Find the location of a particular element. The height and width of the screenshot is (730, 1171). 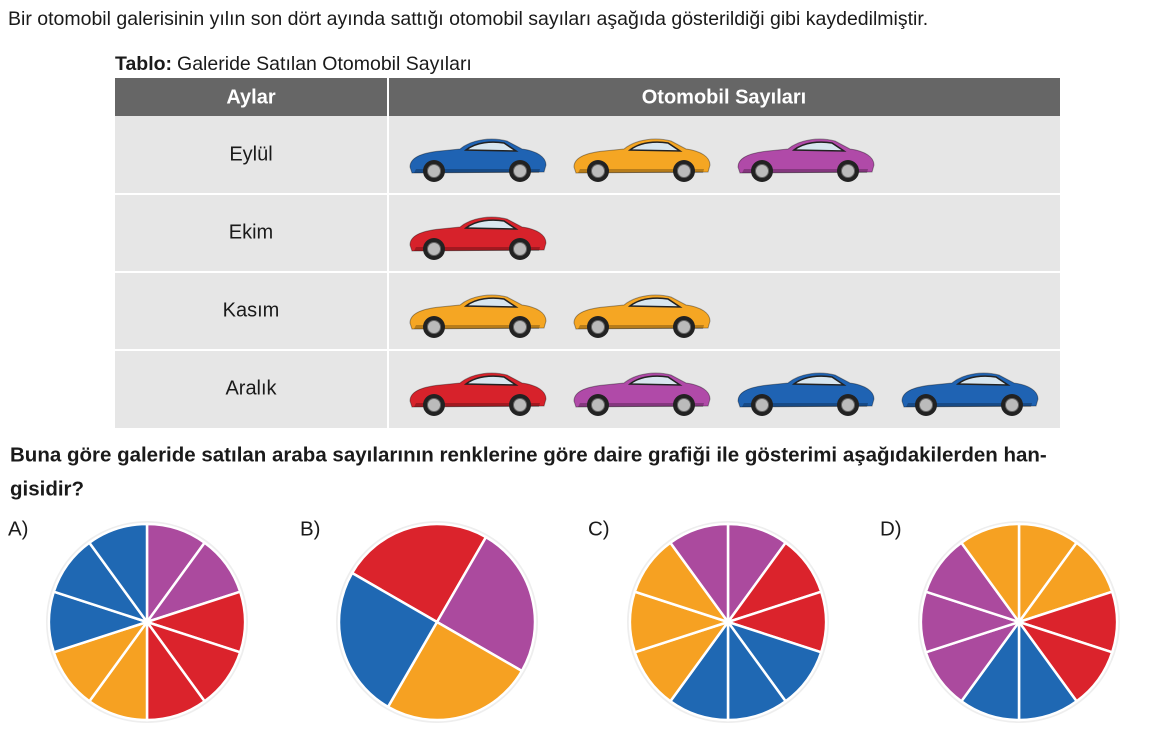

table-header is located at coordinates (587, 97).